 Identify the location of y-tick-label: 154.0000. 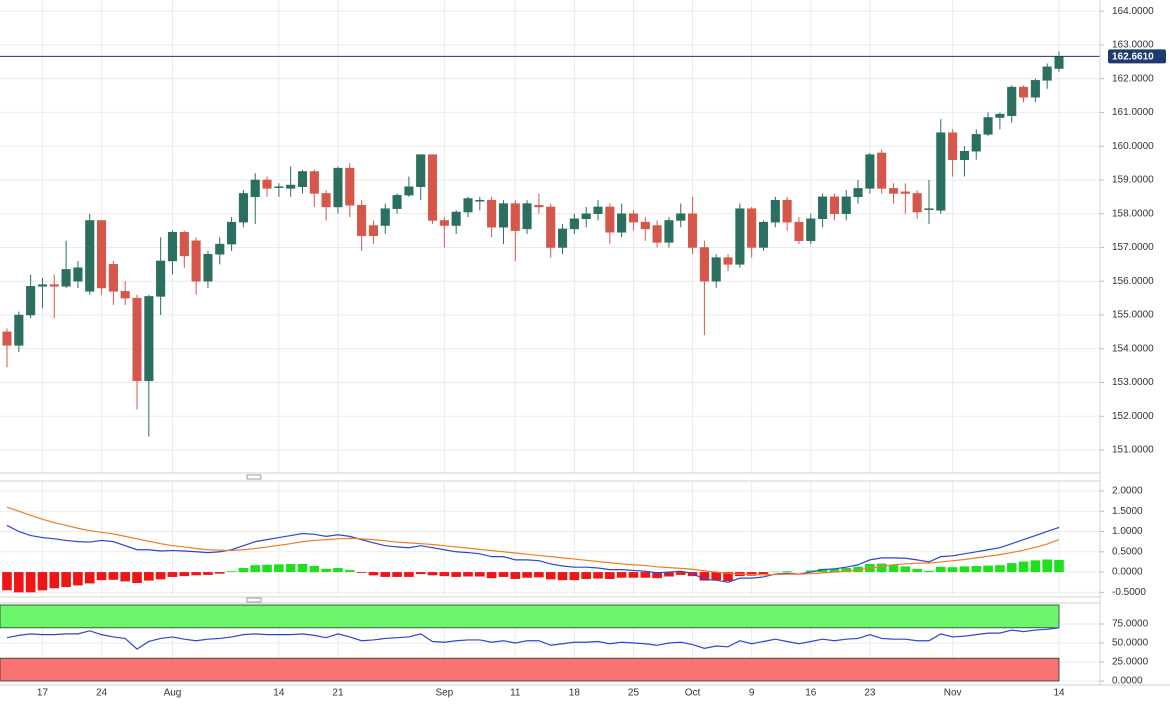
(1133, 348).